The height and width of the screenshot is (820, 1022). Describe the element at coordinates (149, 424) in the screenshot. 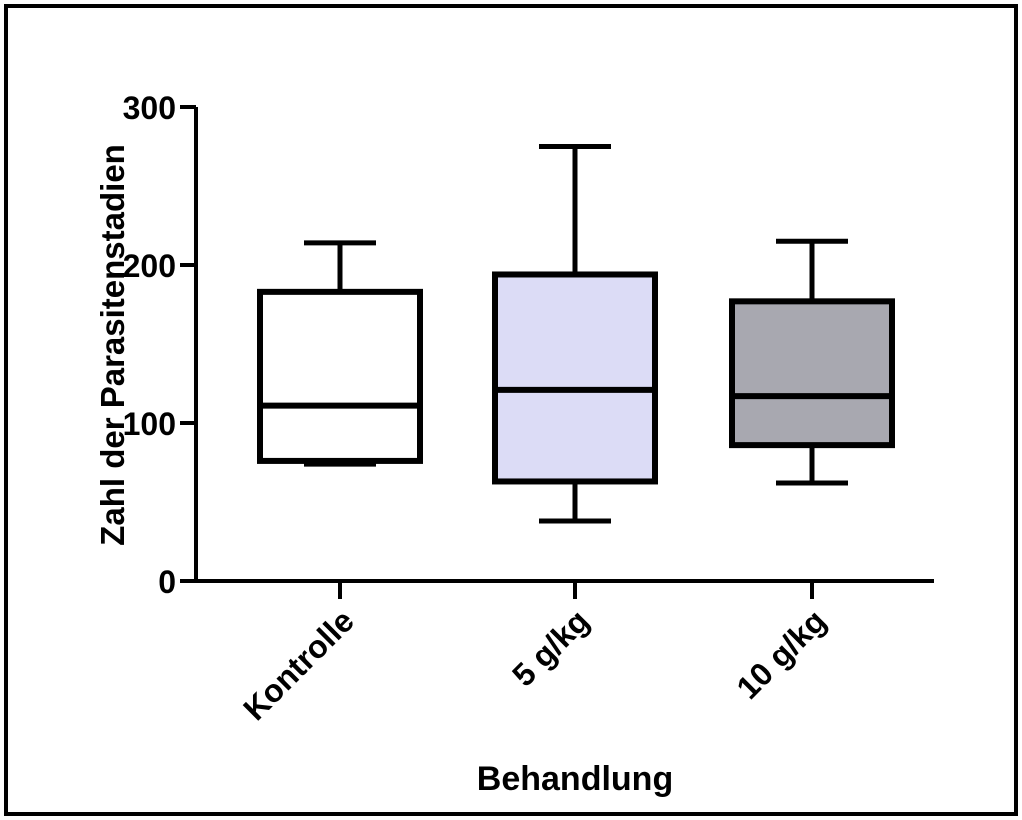

I see `y-tick-label: 100` at that location.